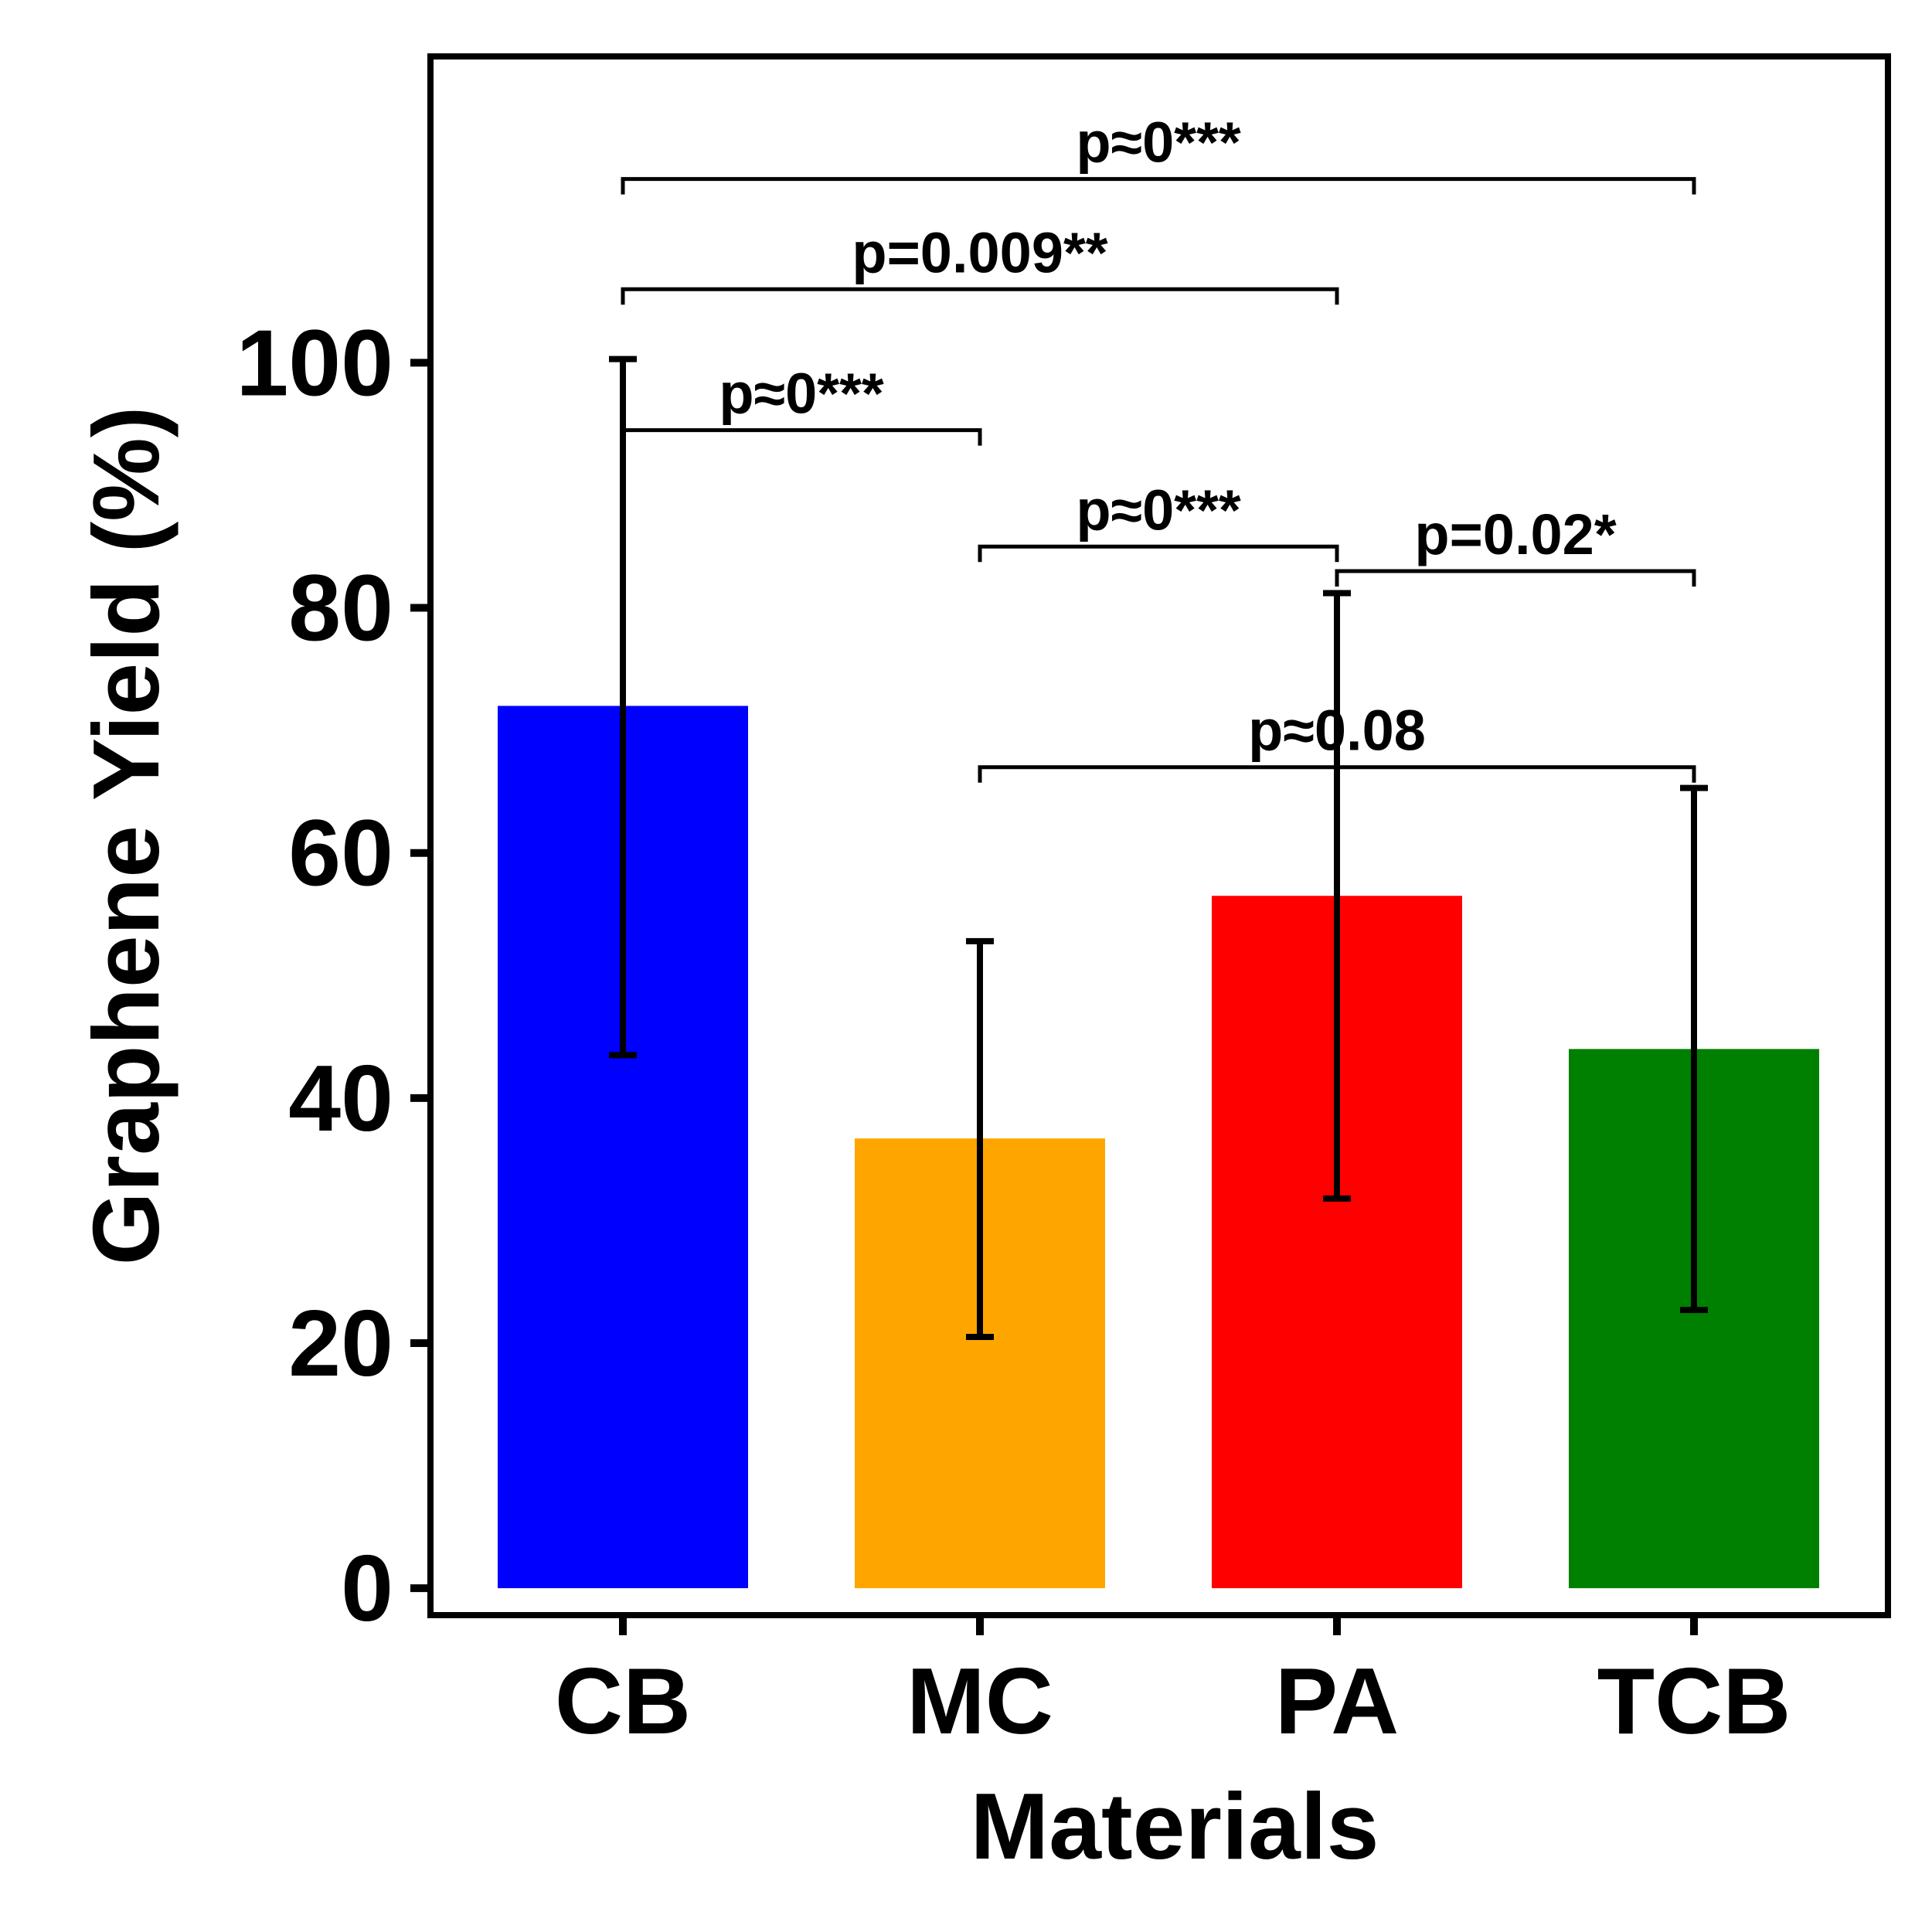 The image size is (1932, 1932). I want to click on significance-bracket-3: p=0.02*, so click(1516, 545).